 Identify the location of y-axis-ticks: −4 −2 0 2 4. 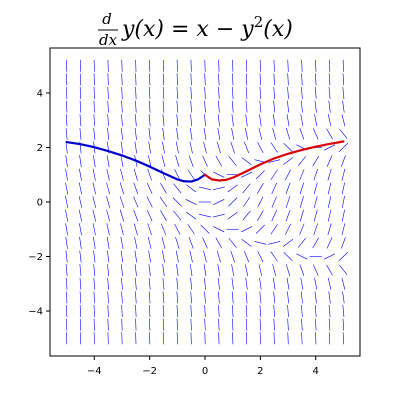
(39, 203).